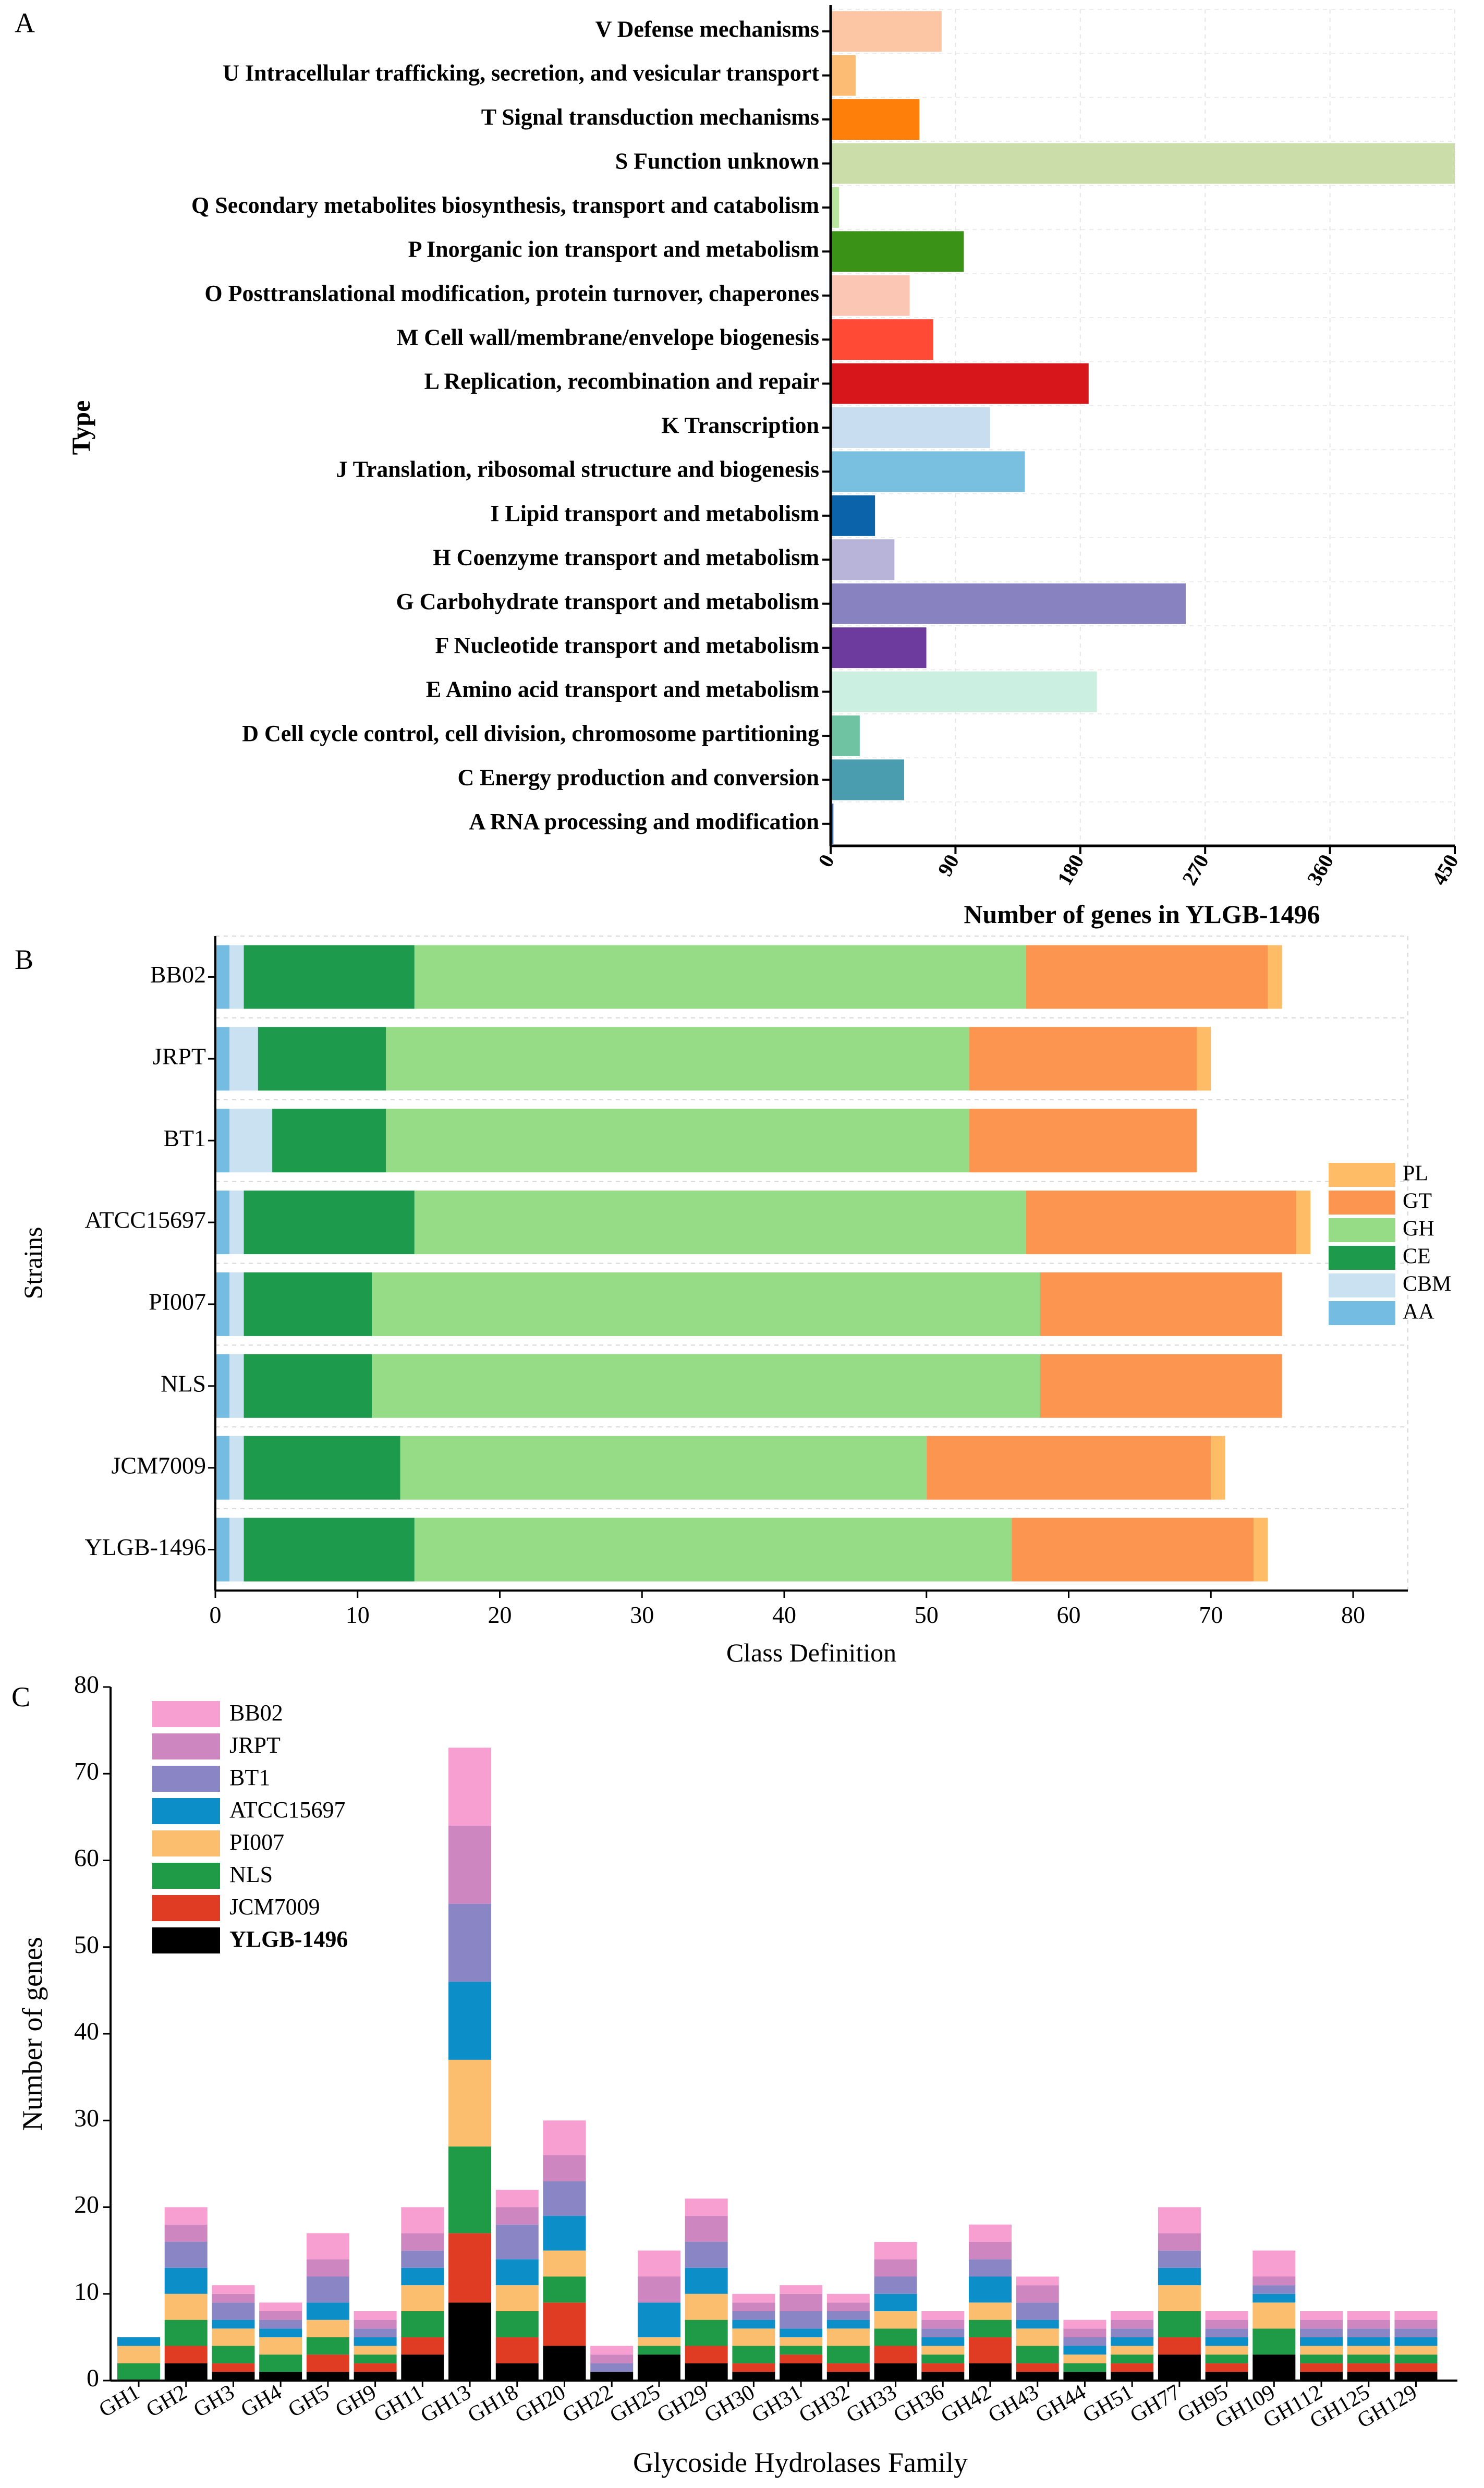 The width and height of the screenshot is (1484, 2488). What do you see at coordinates (166, 2401) in the screenshot?
I see `gh-family-label: GH2` at bounding box center [166, 2401].